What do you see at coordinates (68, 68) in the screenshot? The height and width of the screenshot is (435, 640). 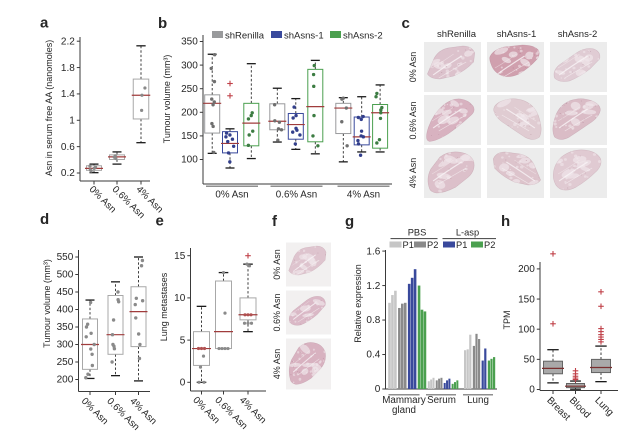 I see `svg-text: 1.8` at bounding box center [68, 68].